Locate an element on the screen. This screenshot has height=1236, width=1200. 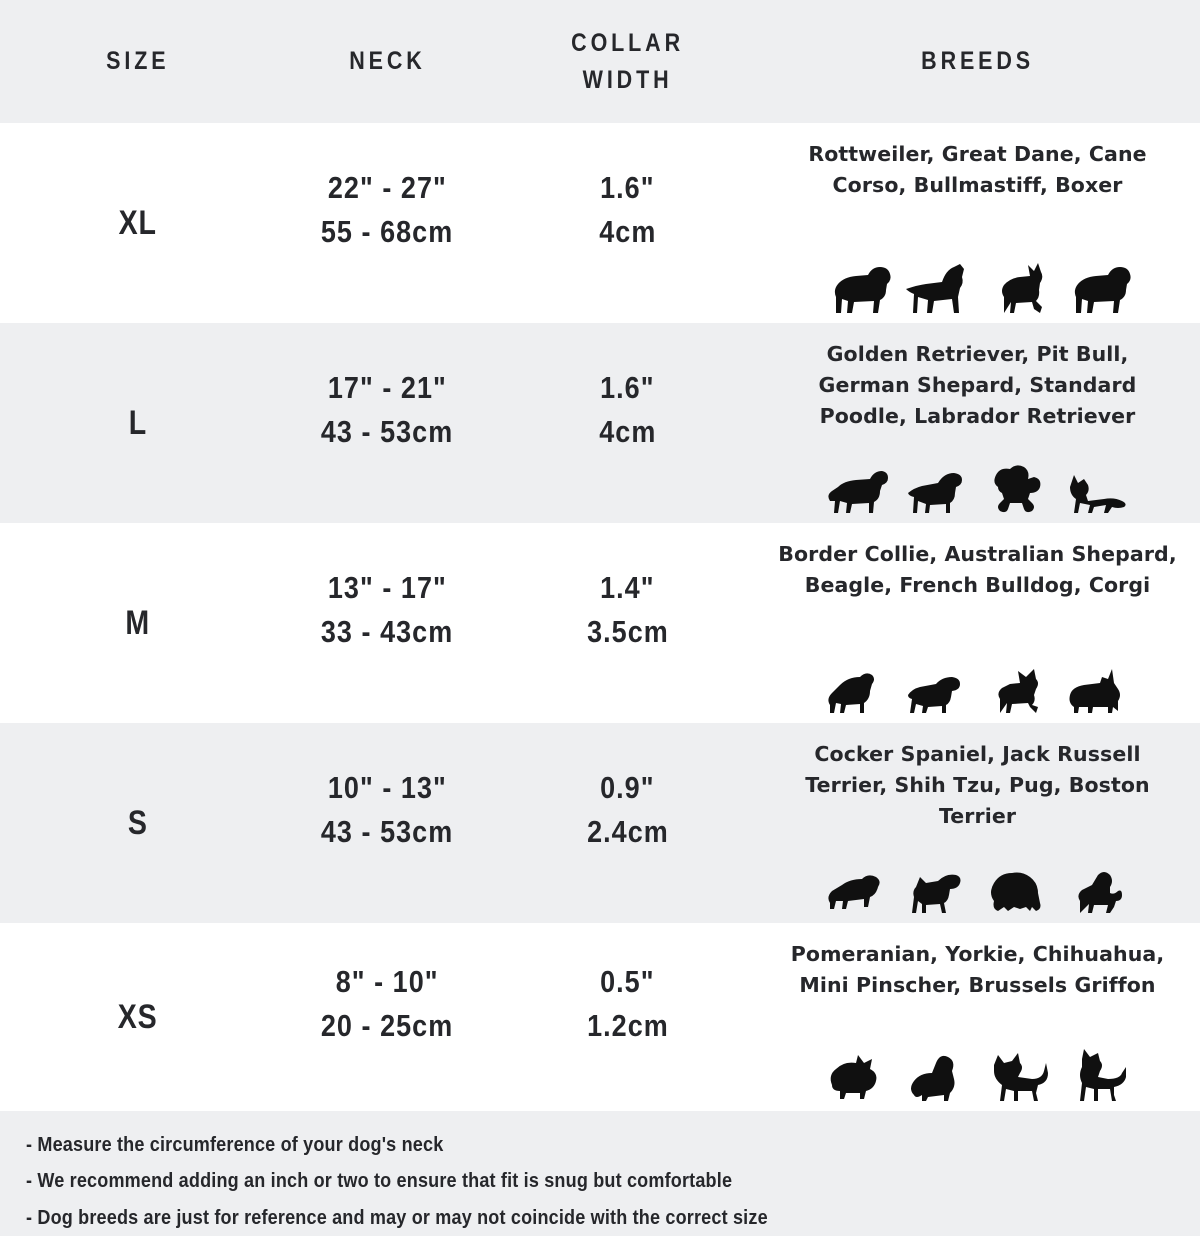
collar-width-cell: 1.4" 3.5cm is located at coordinates (627, 623).